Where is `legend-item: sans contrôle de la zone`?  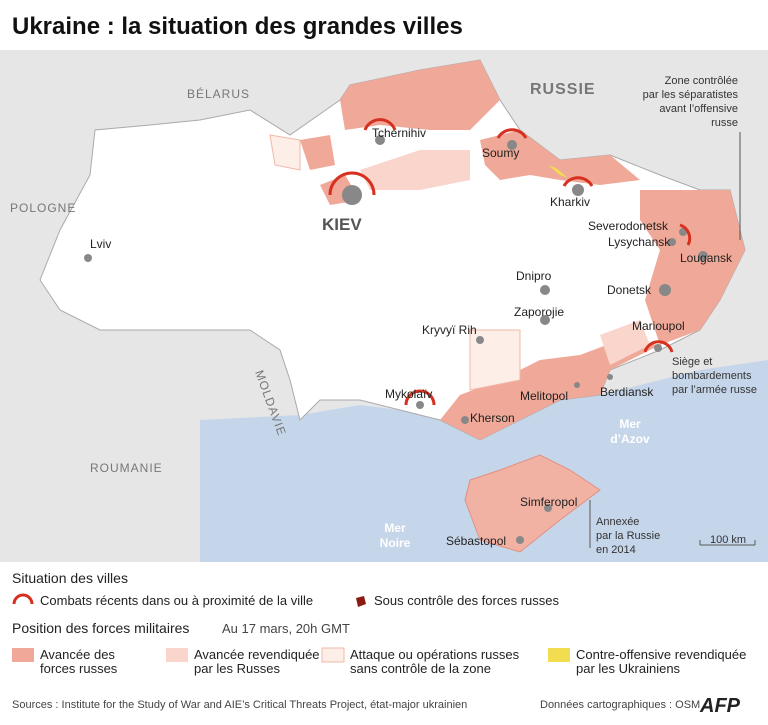 legend-item: sans contrôle de la zone is located at coordinates (420, 668).